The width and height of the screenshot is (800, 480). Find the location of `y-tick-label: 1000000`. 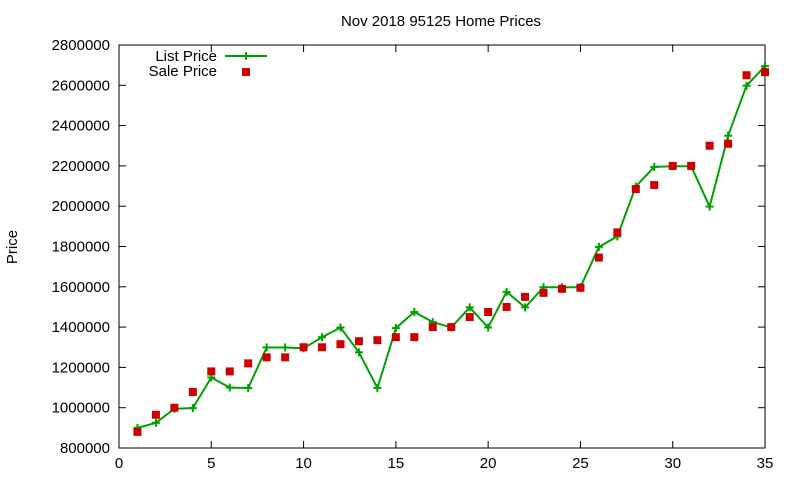

y-tick-label: 1000000 is located at coordinates (81, 408).